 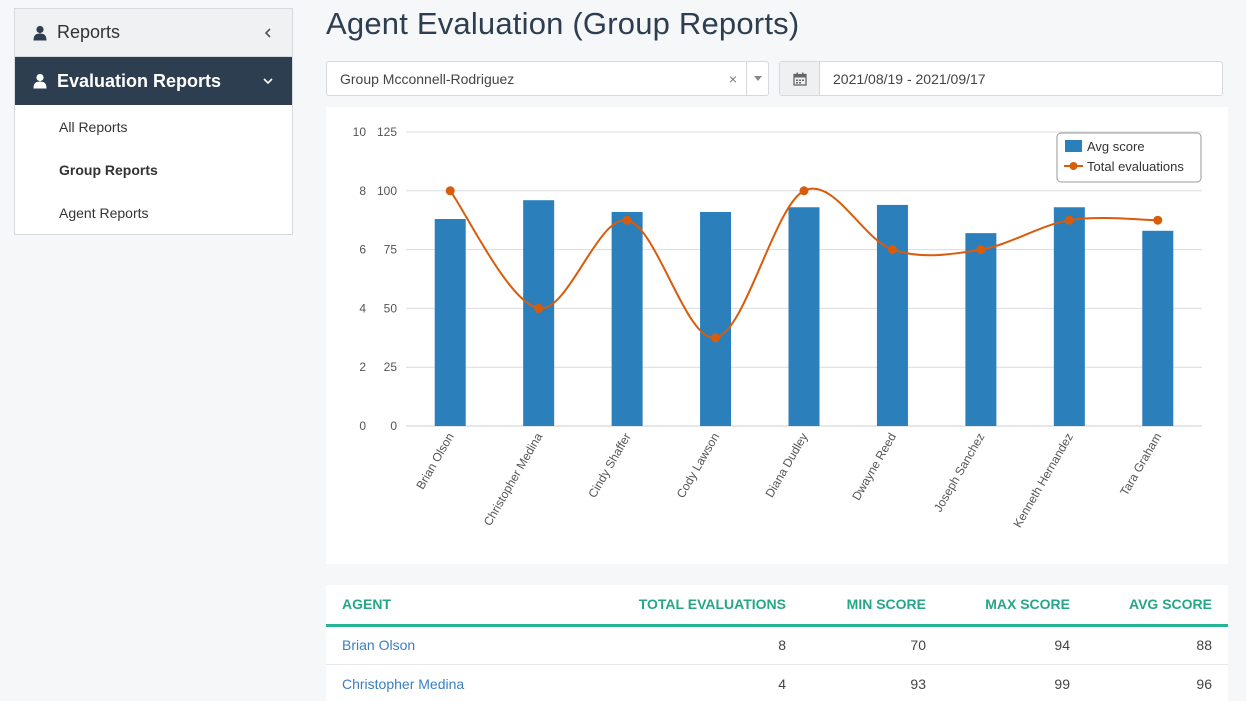 I want to click on legend-label: Total evaluations, so click(x=1135, y=166).